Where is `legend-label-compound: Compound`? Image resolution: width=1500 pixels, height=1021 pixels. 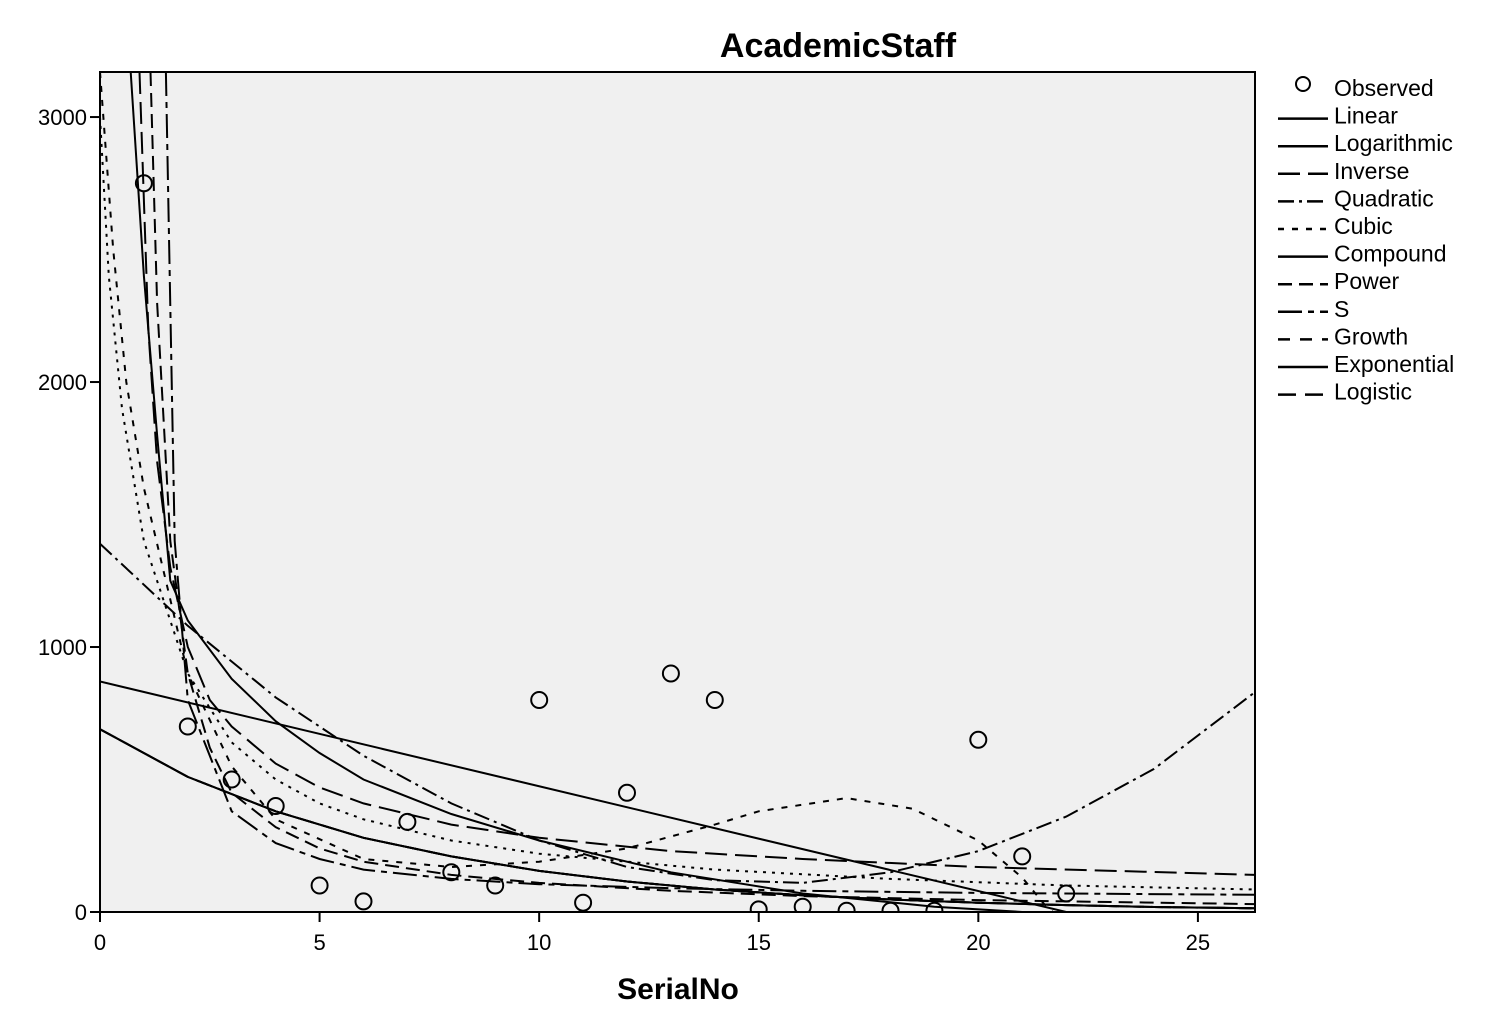 legend-label-compound: Compound is located at coordinates (1390, 254).